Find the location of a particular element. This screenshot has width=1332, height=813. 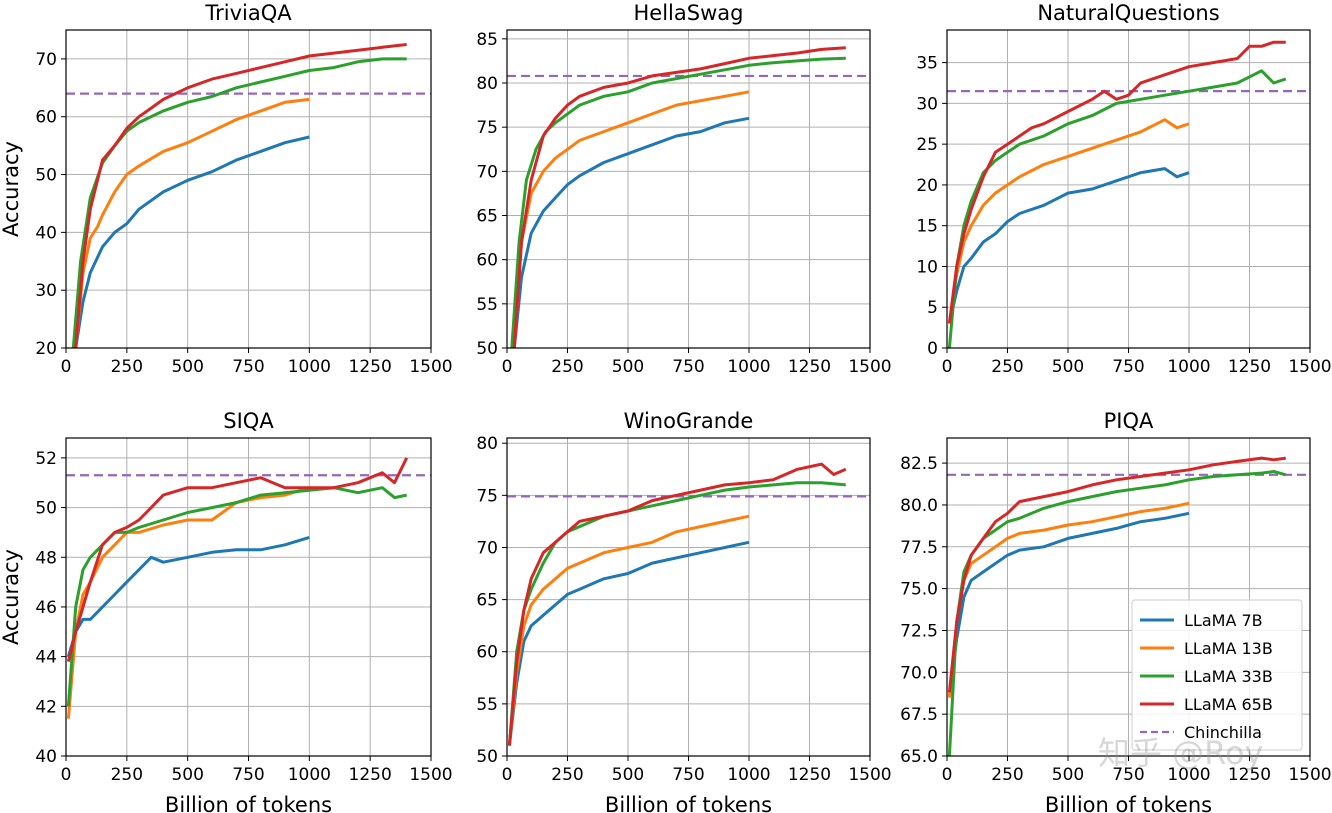

legend-box is located at coordinates (1217, 675).